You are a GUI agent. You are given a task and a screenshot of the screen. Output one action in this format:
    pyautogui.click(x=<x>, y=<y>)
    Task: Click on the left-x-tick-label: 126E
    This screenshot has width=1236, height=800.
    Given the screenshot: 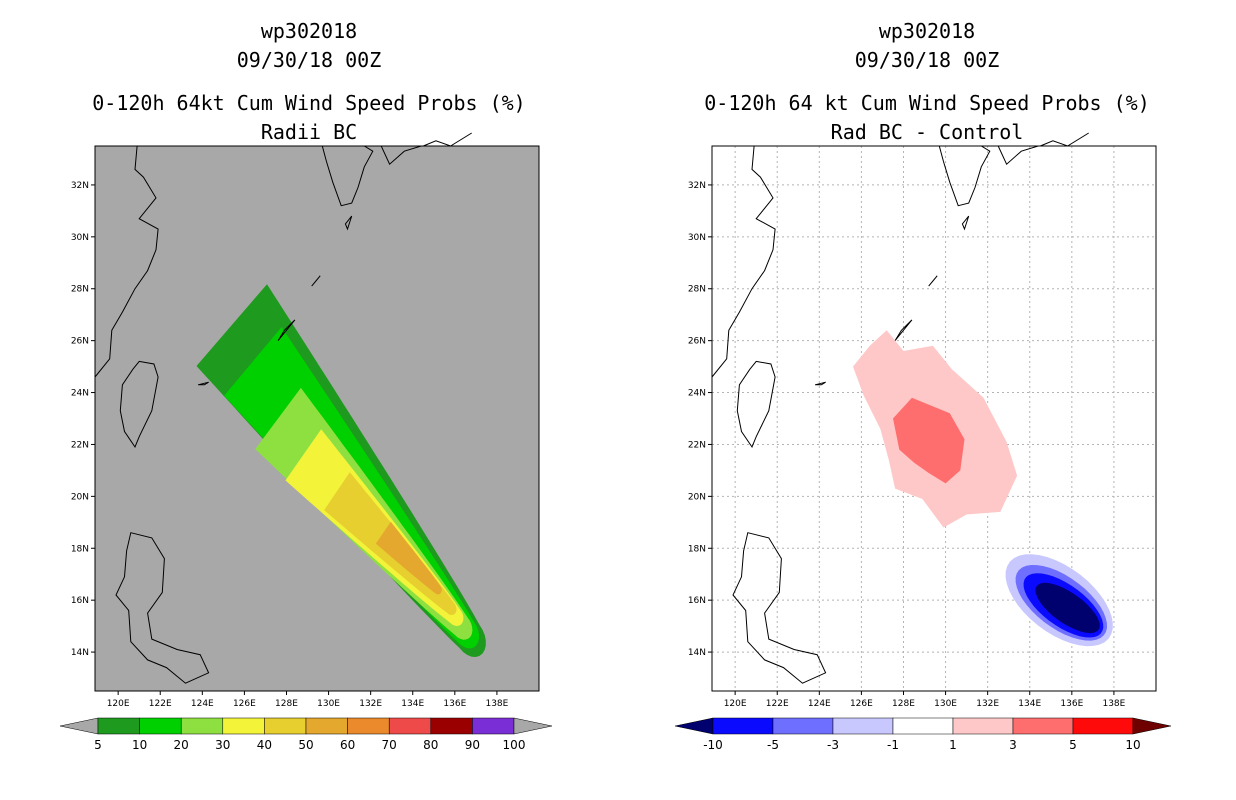 What is the action you would take?
    pyautogui.click(x=244, y=704)
    